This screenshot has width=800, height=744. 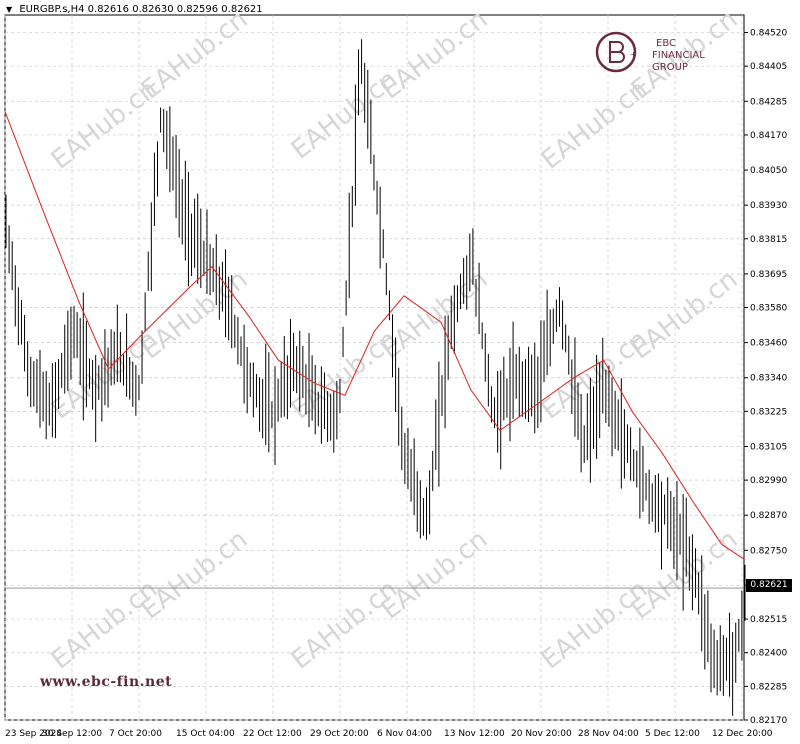 I want to click on y-tick-label: 0.84170, so click(x=768, y=136).